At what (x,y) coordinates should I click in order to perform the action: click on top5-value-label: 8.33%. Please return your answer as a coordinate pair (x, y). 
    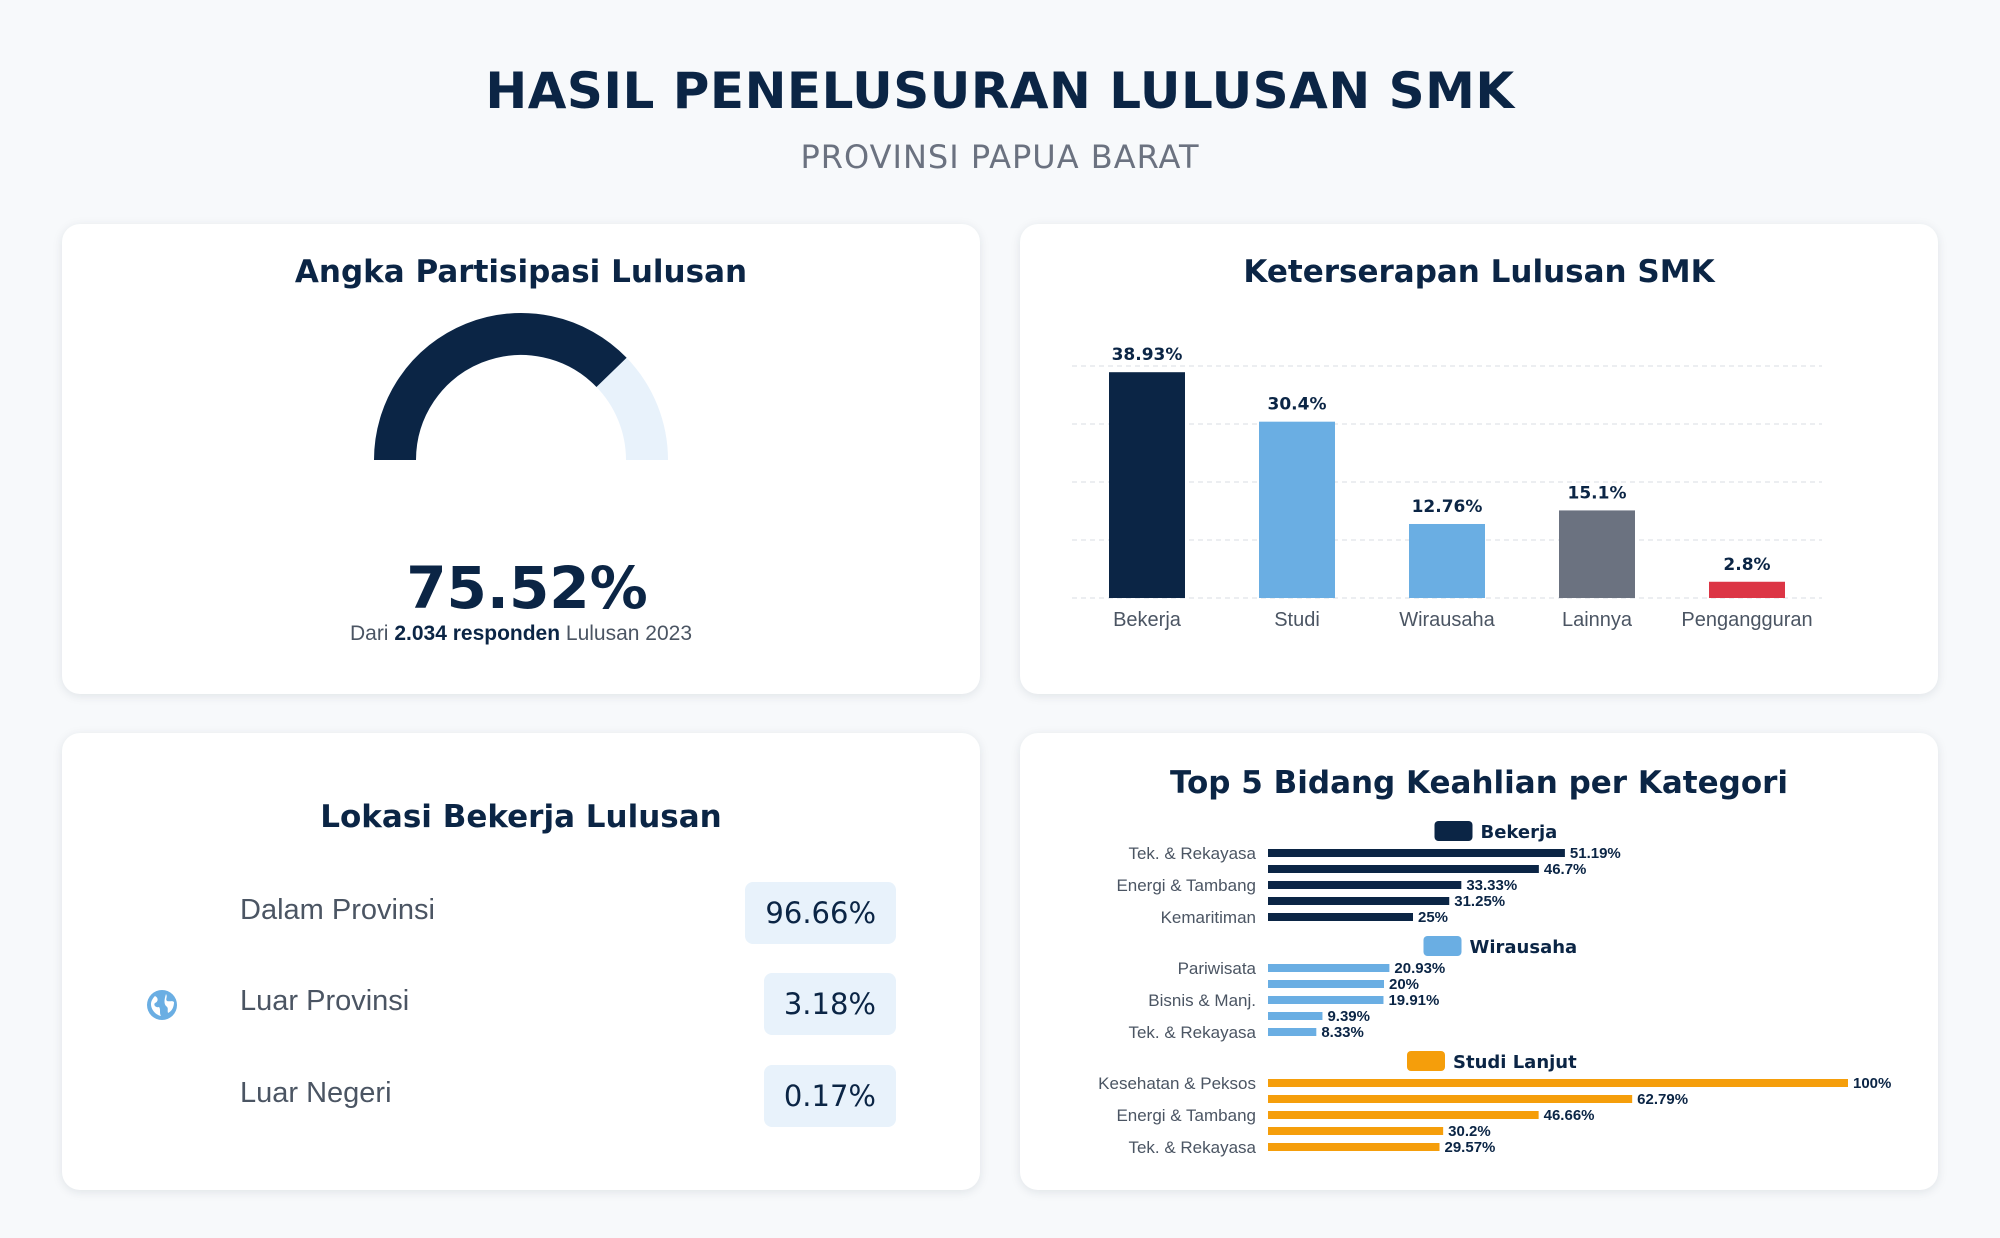
    Looking at the image, I should click on (1342, 1032).